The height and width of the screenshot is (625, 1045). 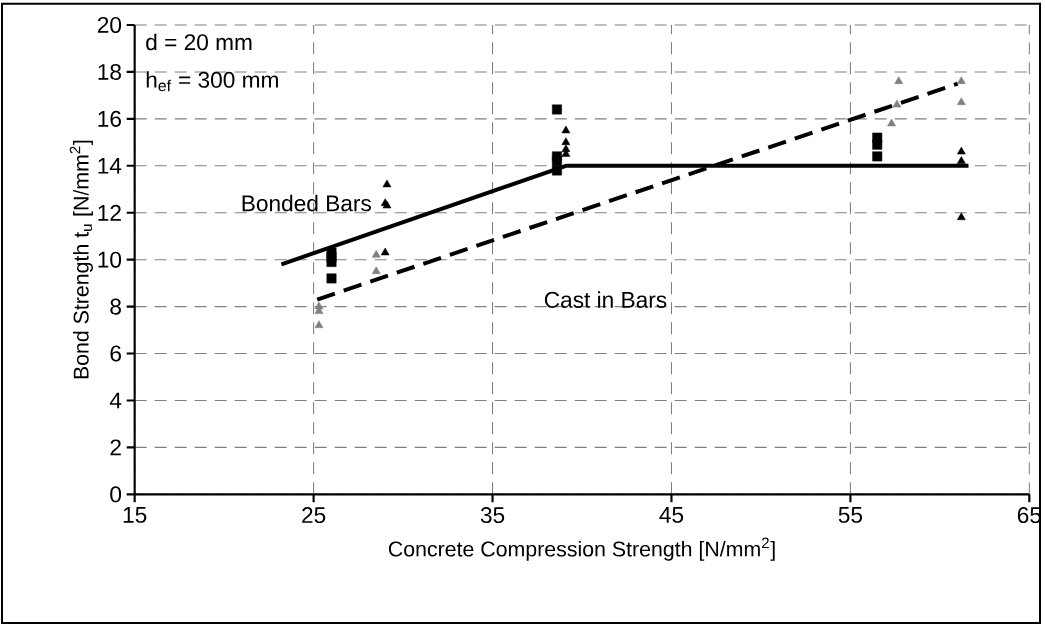 I want to click on text: Cast in Bars, so click(x=605, y=299).